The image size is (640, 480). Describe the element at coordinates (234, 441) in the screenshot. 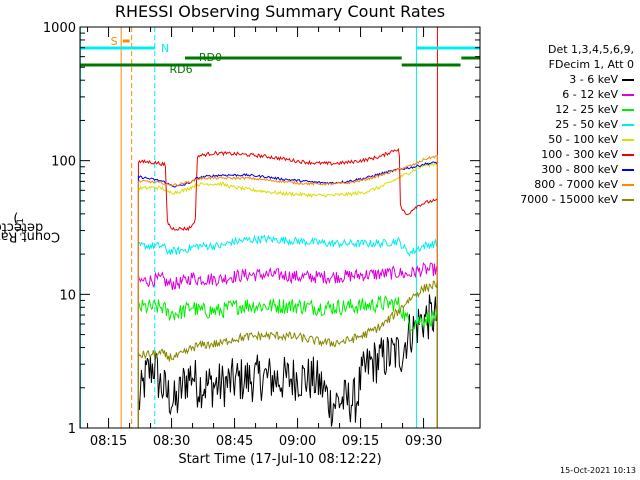

I see `x-tick-label: 08:45` at that location.